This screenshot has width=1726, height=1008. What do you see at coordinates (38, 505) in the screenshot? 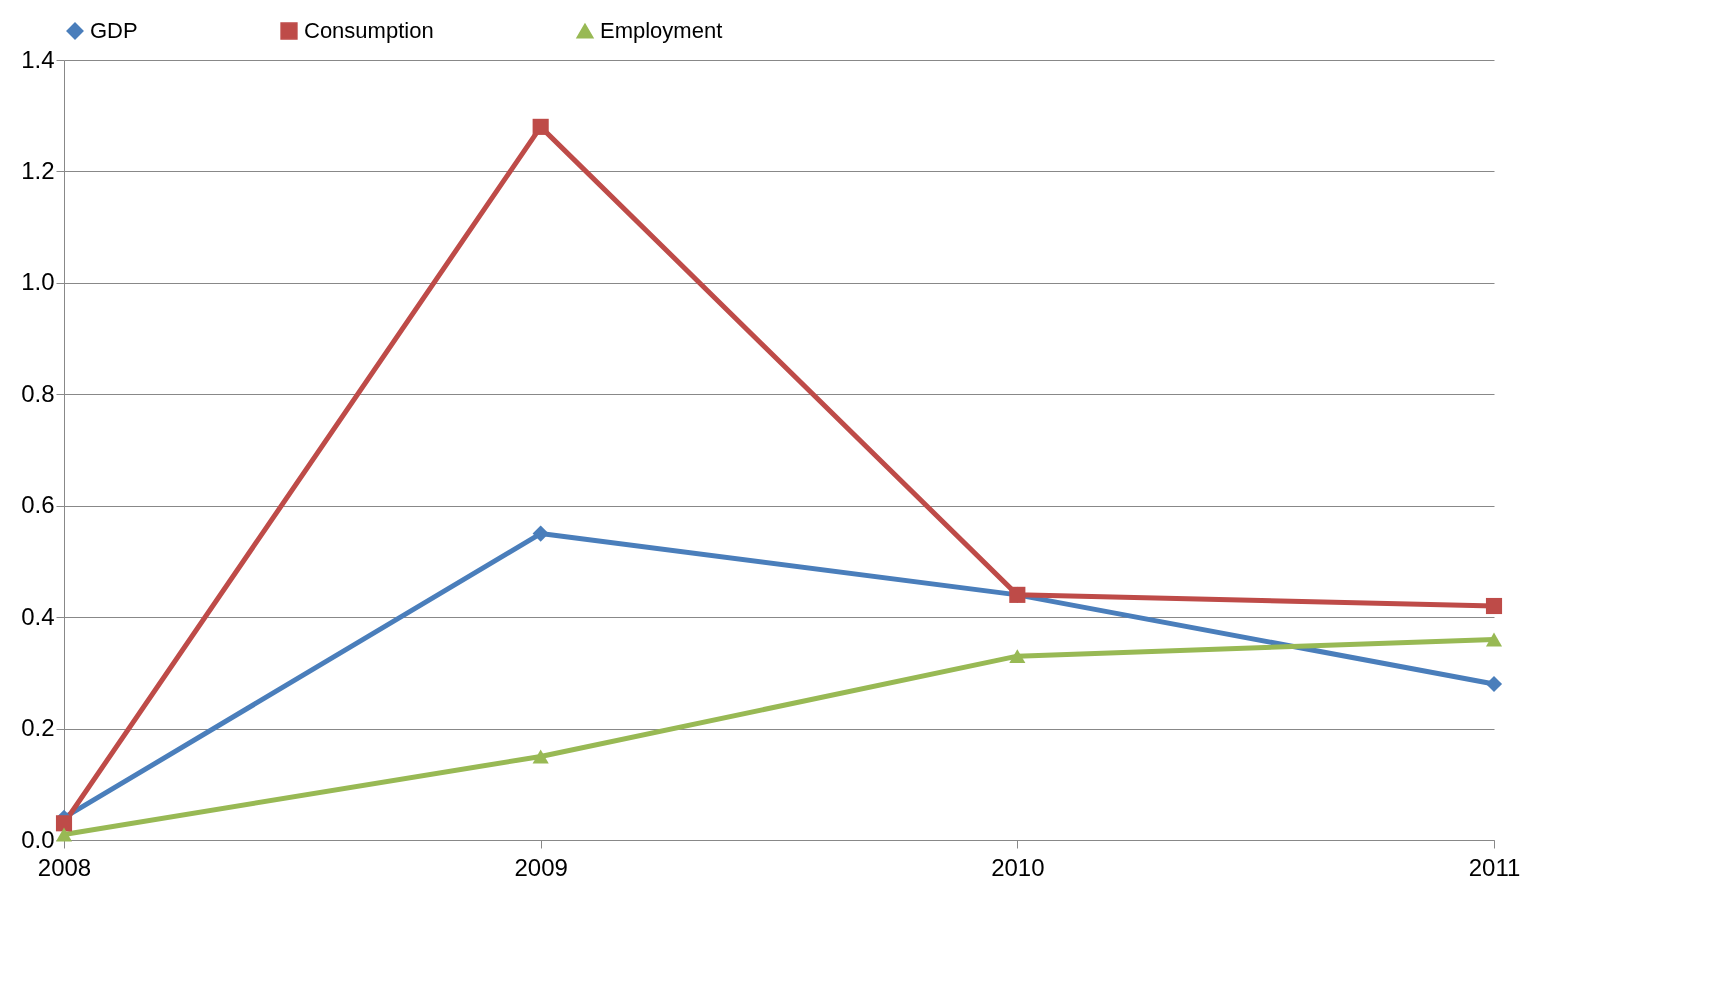
I see `y-tick-label: 0.6` at bounding box center [38, 505].